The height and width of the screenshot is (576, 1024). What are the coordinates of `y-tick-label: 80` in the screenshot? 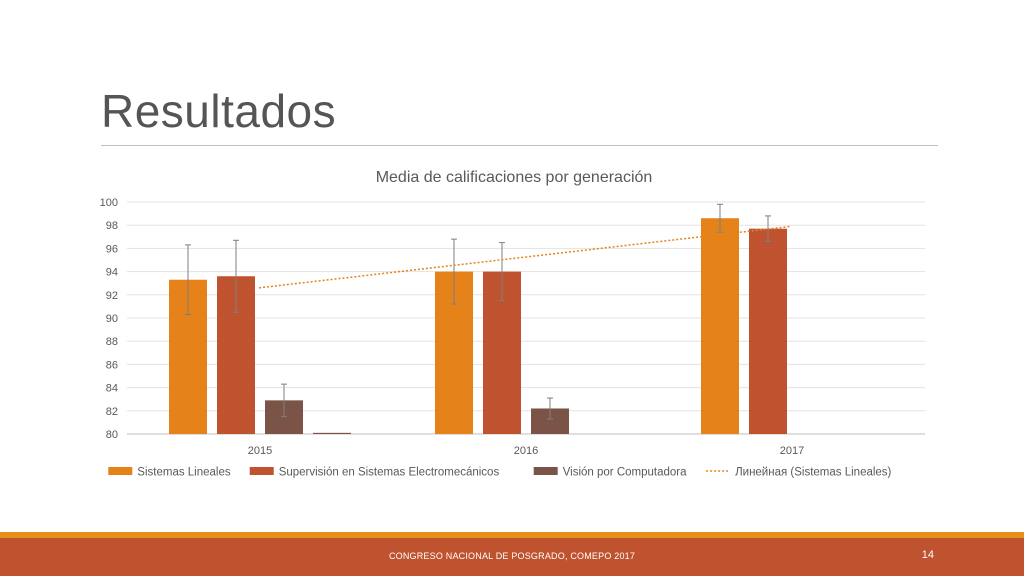 It's located at (112, 435).